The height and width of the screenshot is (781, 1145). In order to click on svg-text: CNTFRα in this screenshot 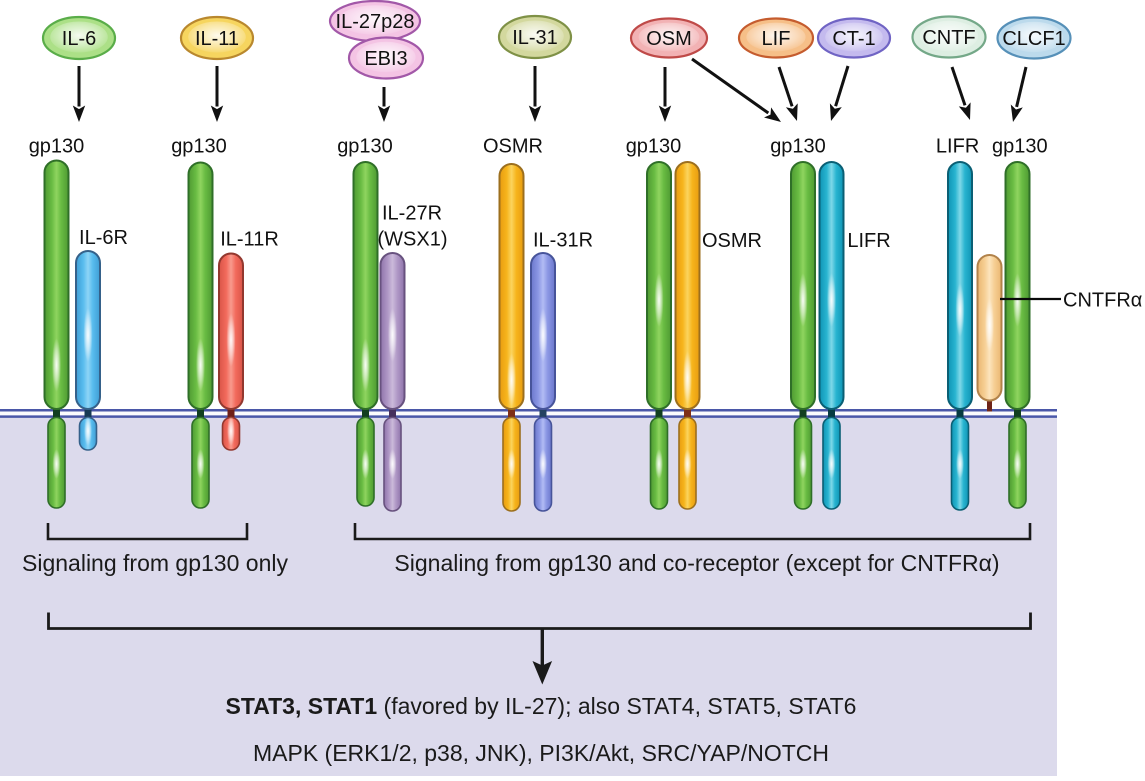, I will do `click(1102, 301)`.